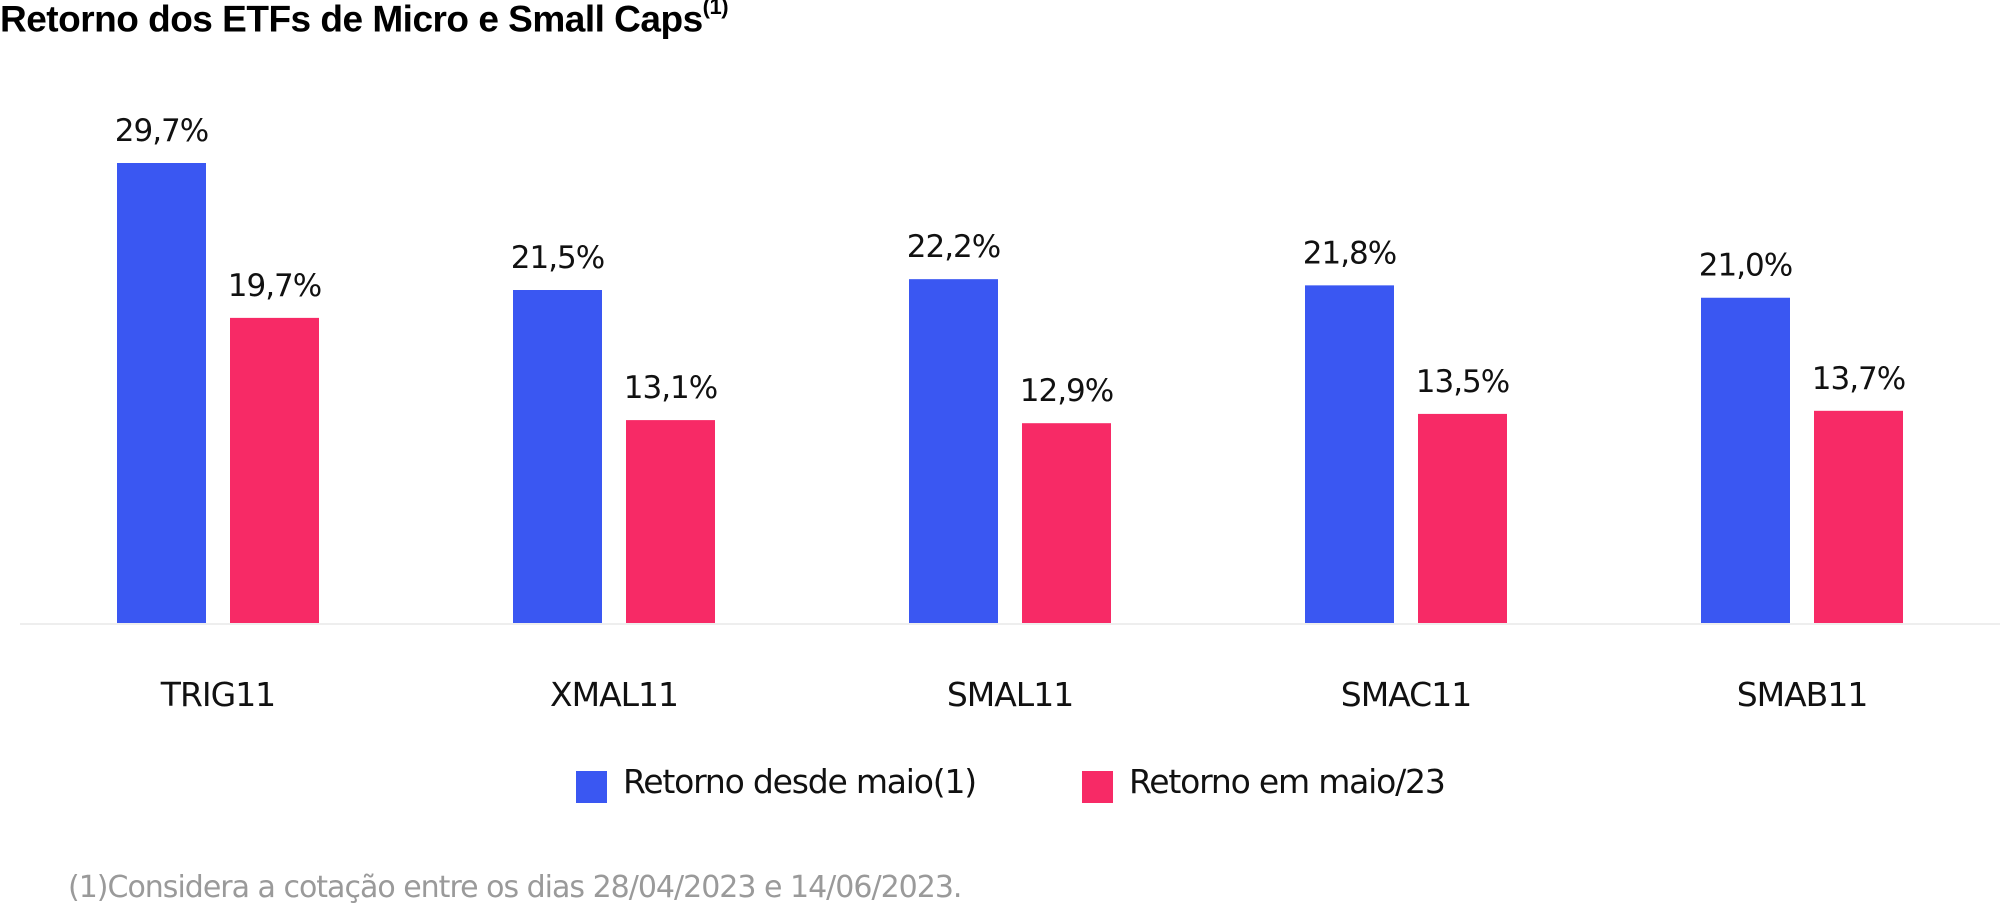 The height and width of the screenshot is (913, 2000). What do you see at coordinates (799, 781) in the screenshot?
I see `legend-label-series-1: Retorno desde maio(1)` at bounding box center [799, 781].